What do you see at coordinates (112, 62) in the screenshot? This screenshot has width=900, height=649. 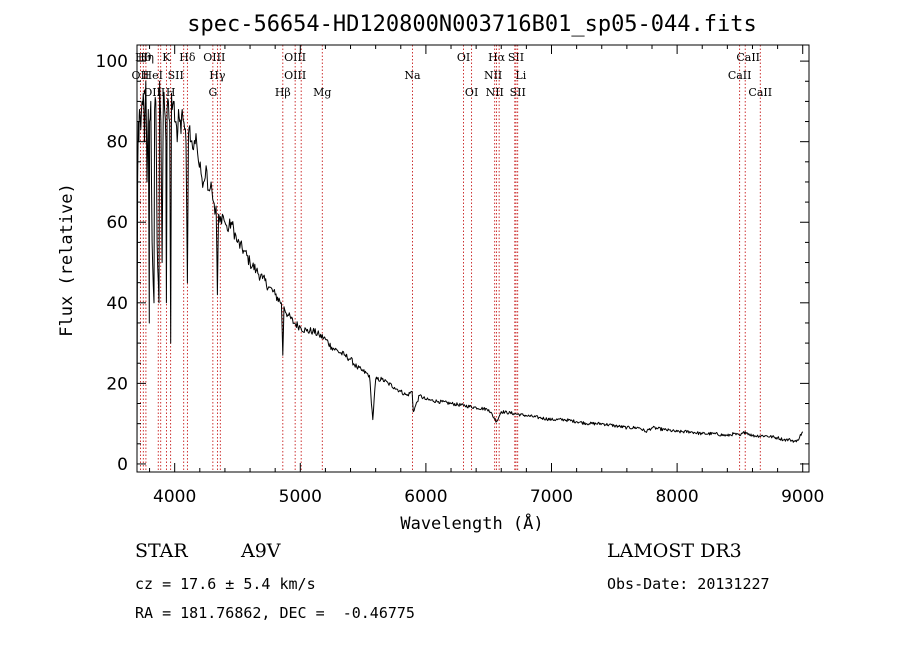 I see `y-tick-label: 100` at bounding box center [112, 62].